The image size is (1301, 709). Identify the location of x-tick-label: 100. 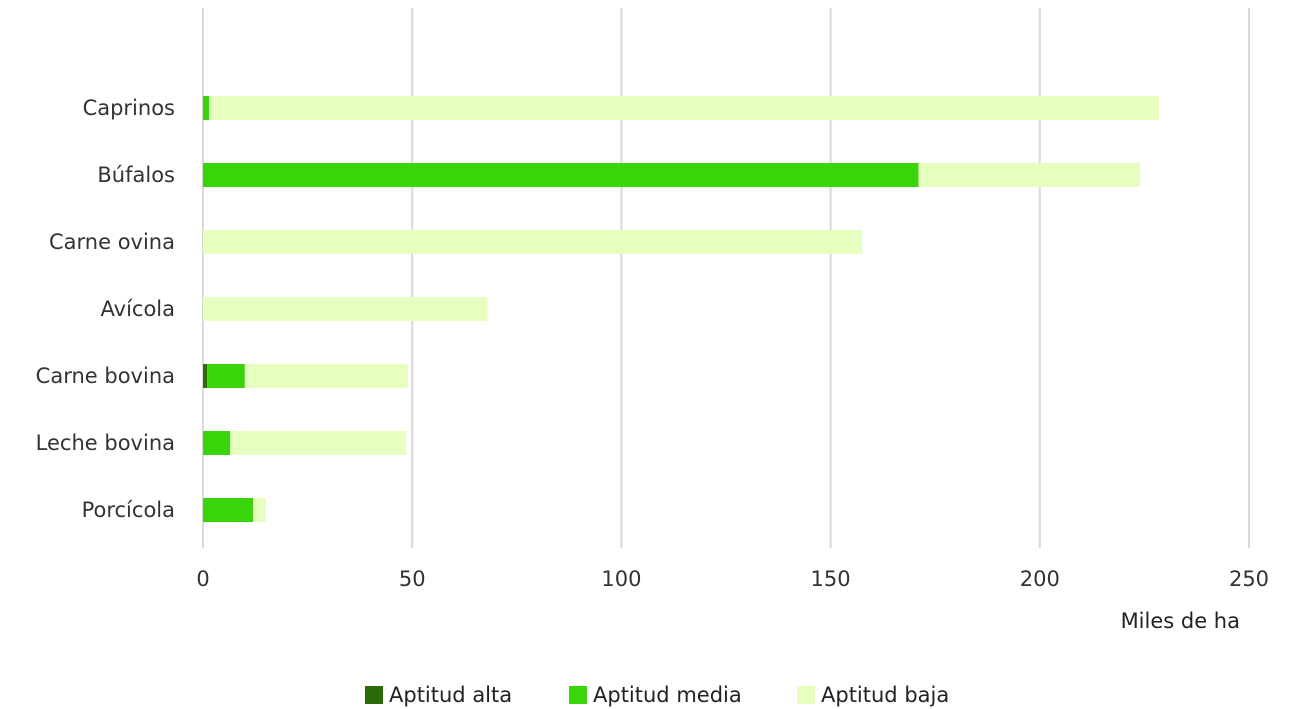
(621, 579).